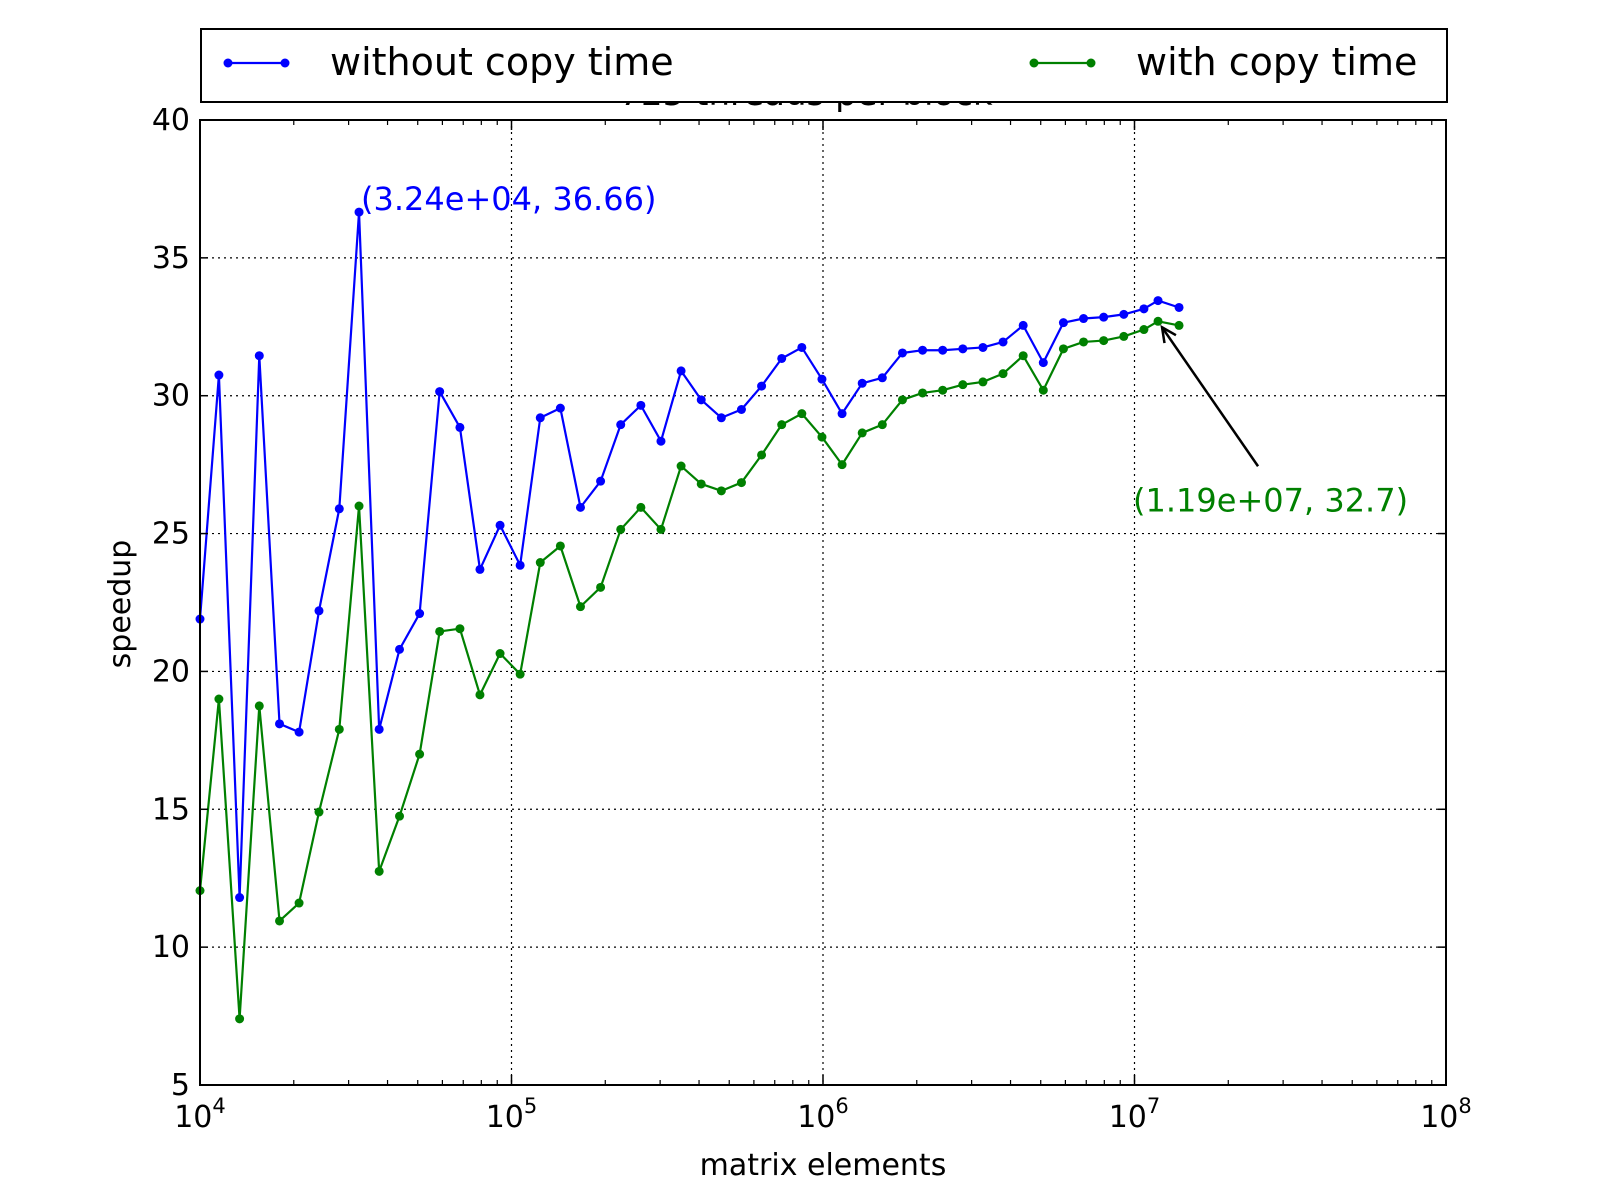  What do you see at coordinates (1464, 1106) in the screenshot?
I see `x-tick-label-exponent: 8` at bounding box center [1464, 1106].